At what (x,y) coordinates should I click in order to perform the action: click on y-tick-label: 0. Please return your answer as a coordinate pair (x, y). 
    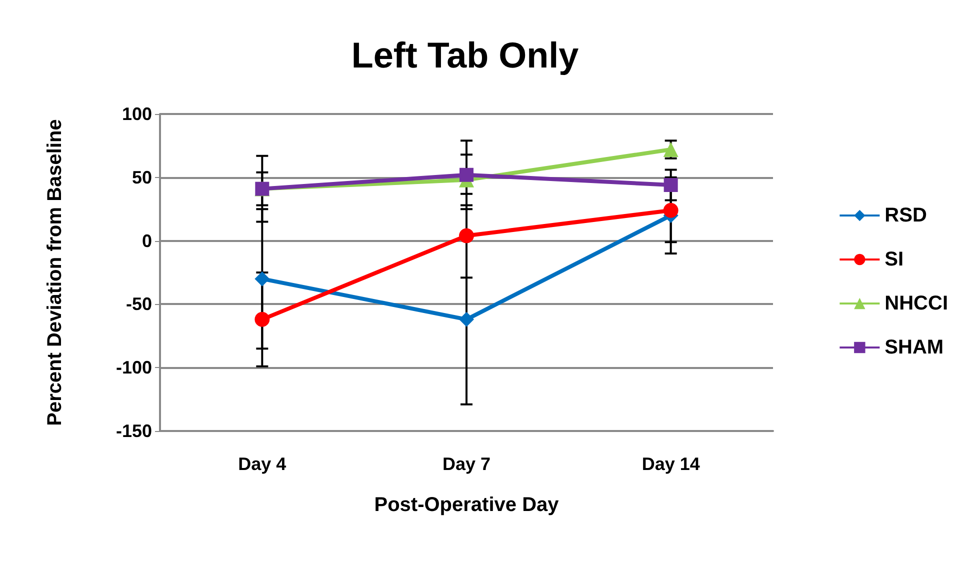
    Looking at the image, I should click on (147, 240).